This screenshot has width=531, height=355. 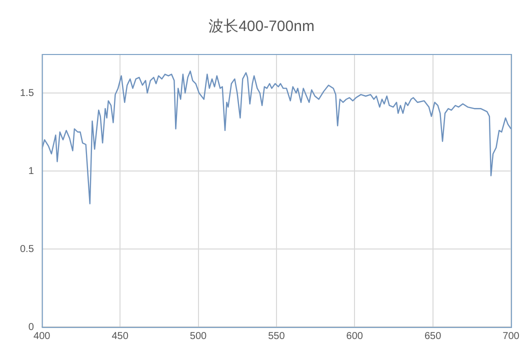 What do you see at coordinates (27, 249) in the screenshot?
I see `y-tick-label: 0.5` at bounding box center [27, 249].